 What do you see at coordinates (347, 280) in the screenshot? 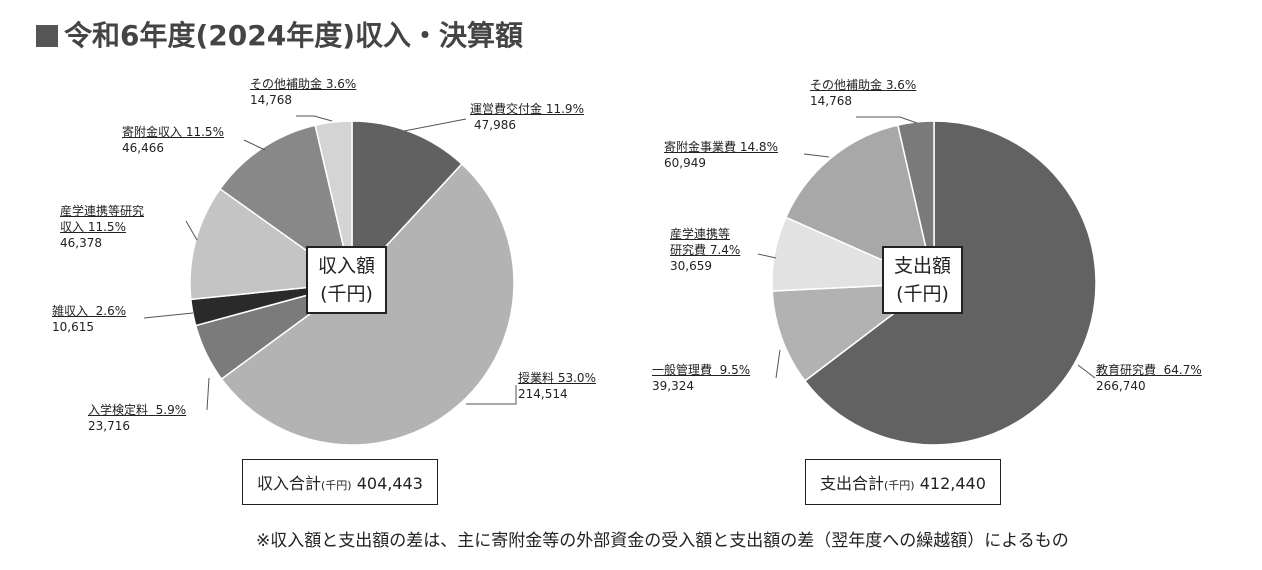
I see `income-center-label: 収入額 (千円)` at bounding box center [347, 280].